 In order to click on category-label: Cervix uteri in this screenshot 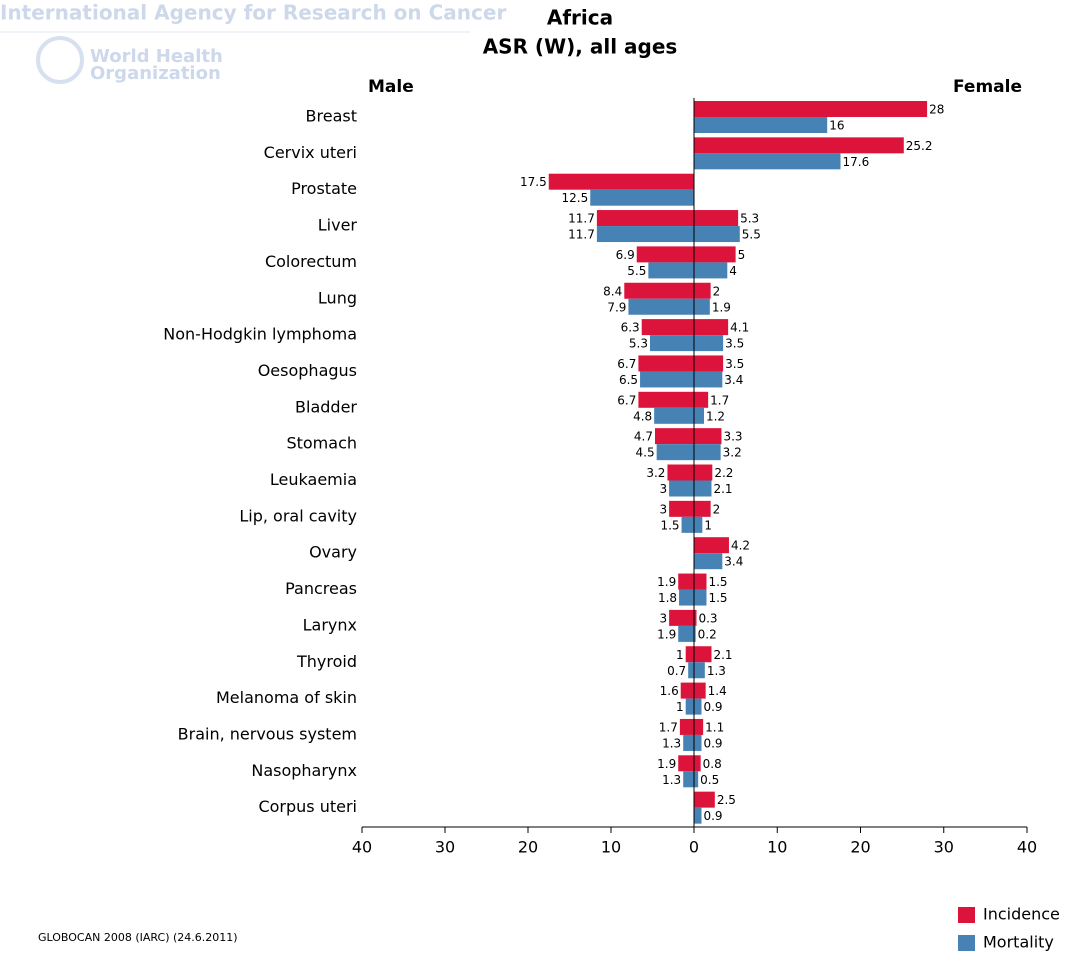, I will do `click(310, 152)`.